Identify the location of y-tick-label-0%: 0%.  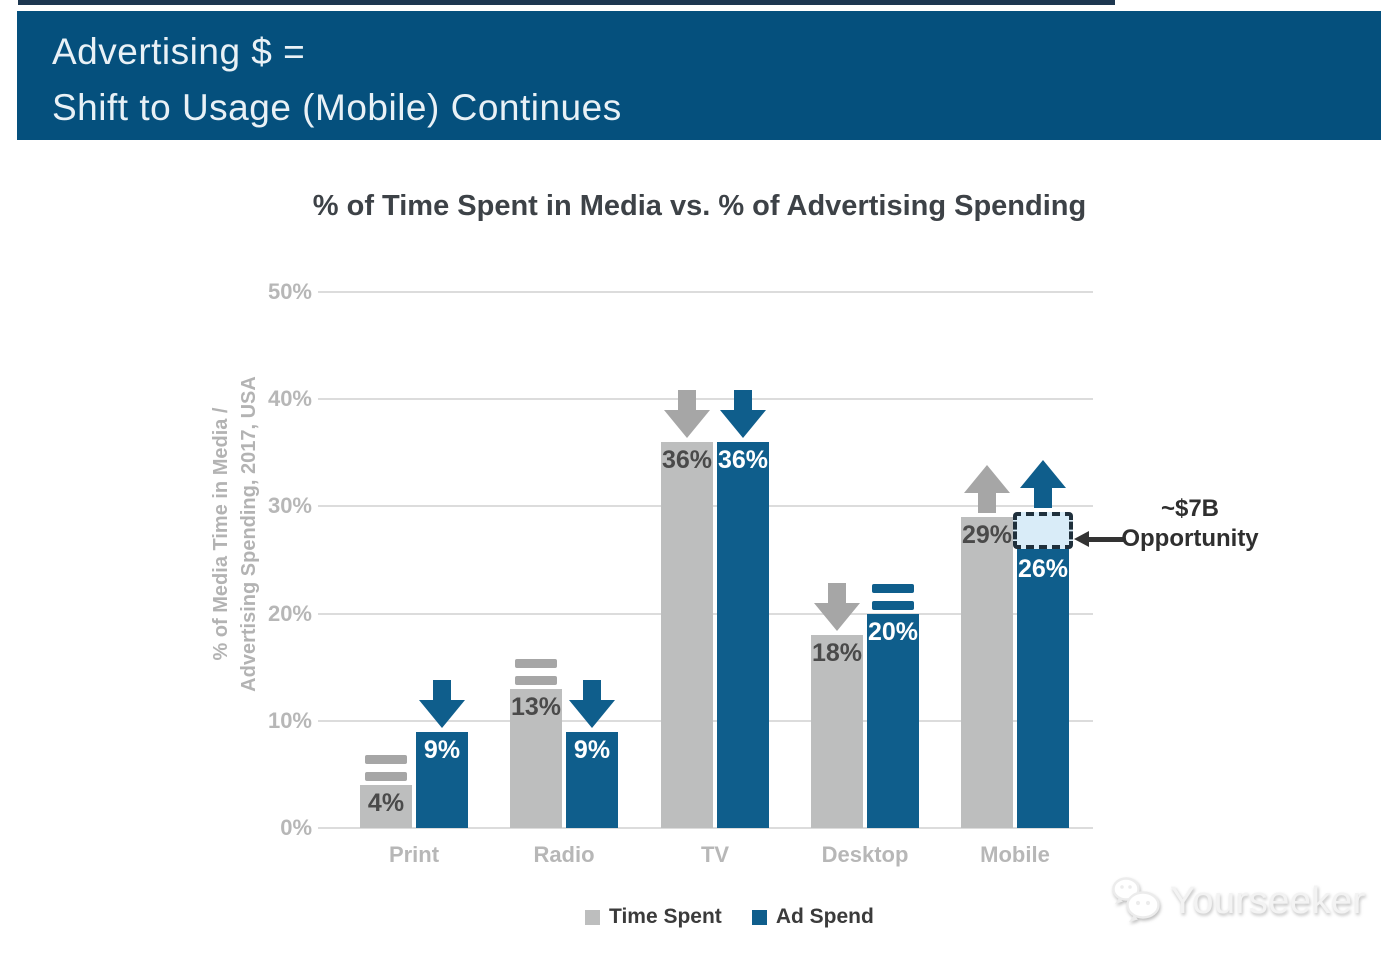
(296, 827).